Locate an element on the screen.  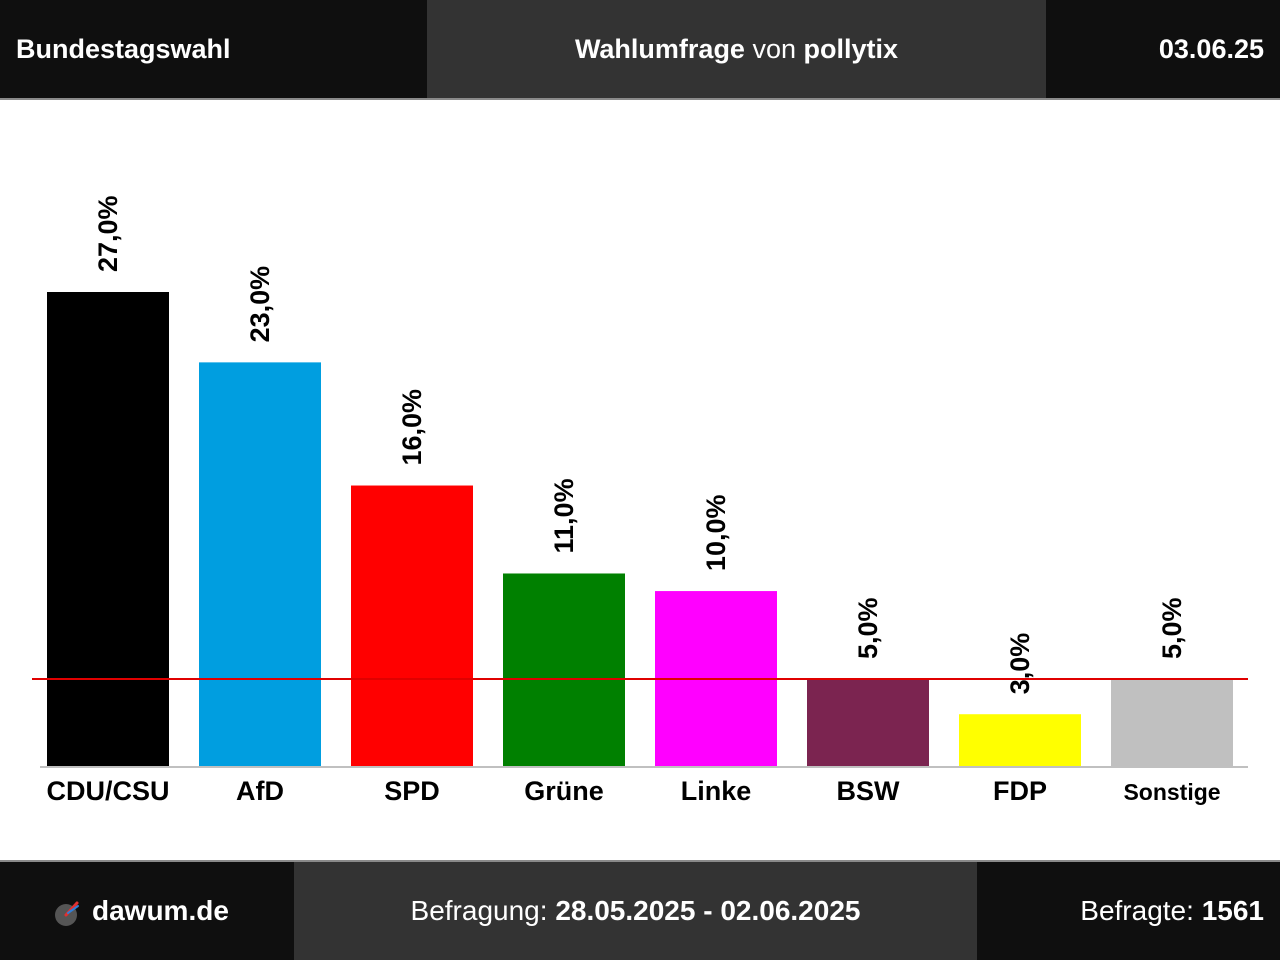
category-label: Sonstige is located at coordinates (1171, 792).